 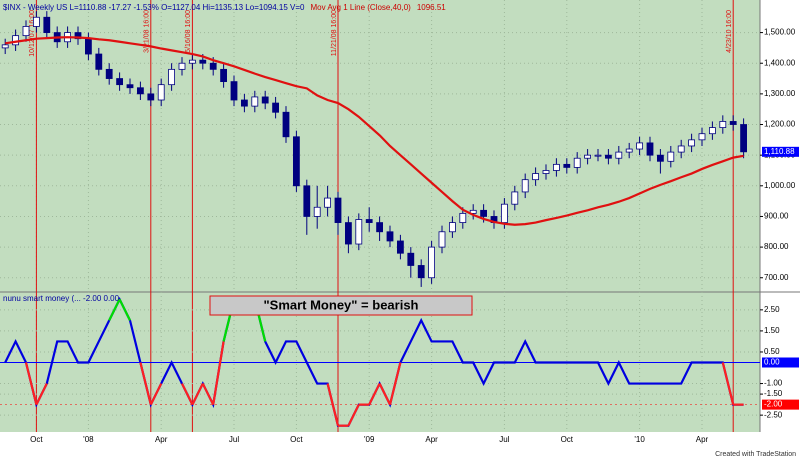 What do you see at coordinates (780, 185) in the screenshot?
I see `y-tick-label: 1,000.00` at bounding box center [780, 185].